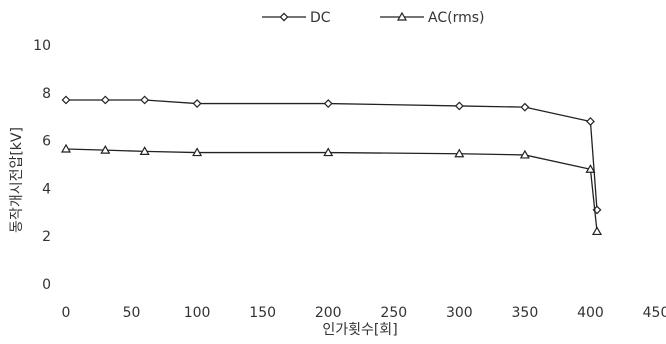 The image size is (666, 344). What do you see at coordinates (66, 313) in the screenshot?
I see `x-tick-label: 0` at bounding box center [66, 313].